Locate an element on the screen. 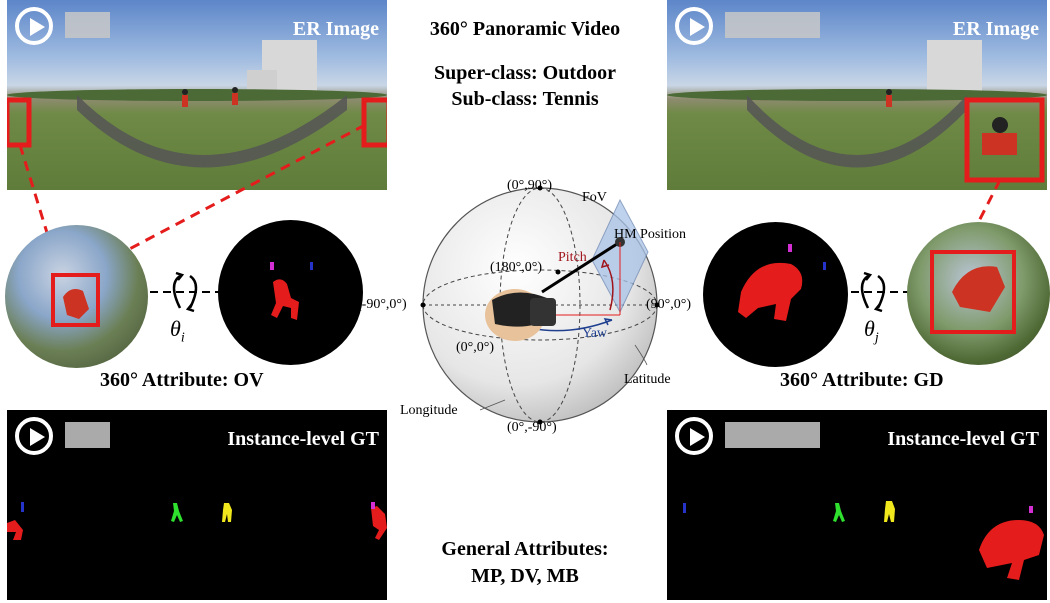 This screenshot has width=1050, height=603. longitude-leader is located at coordinates (492, 405).